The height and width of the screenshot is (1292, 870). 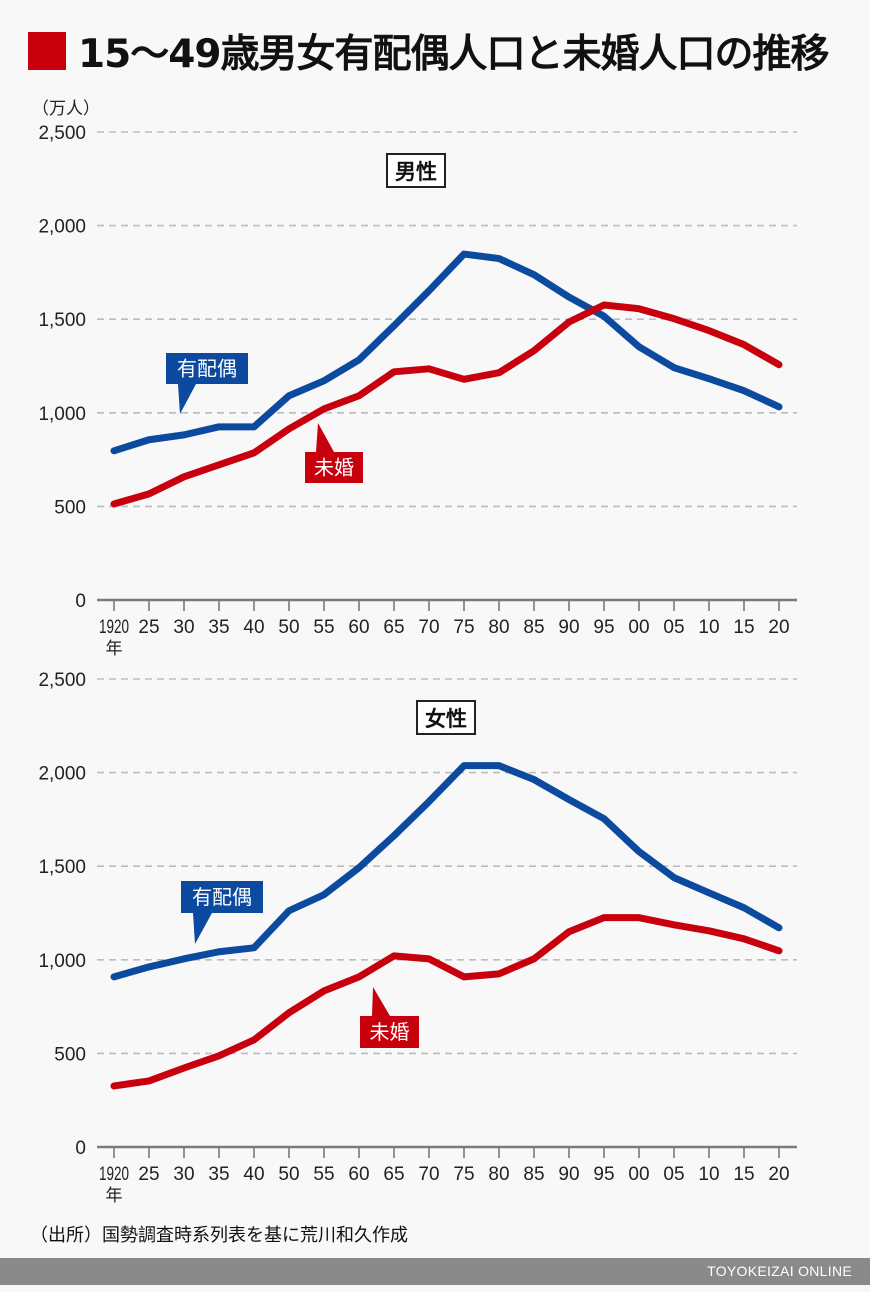 I want to click on subplot-title: 女性, so click(x=446, y=719).